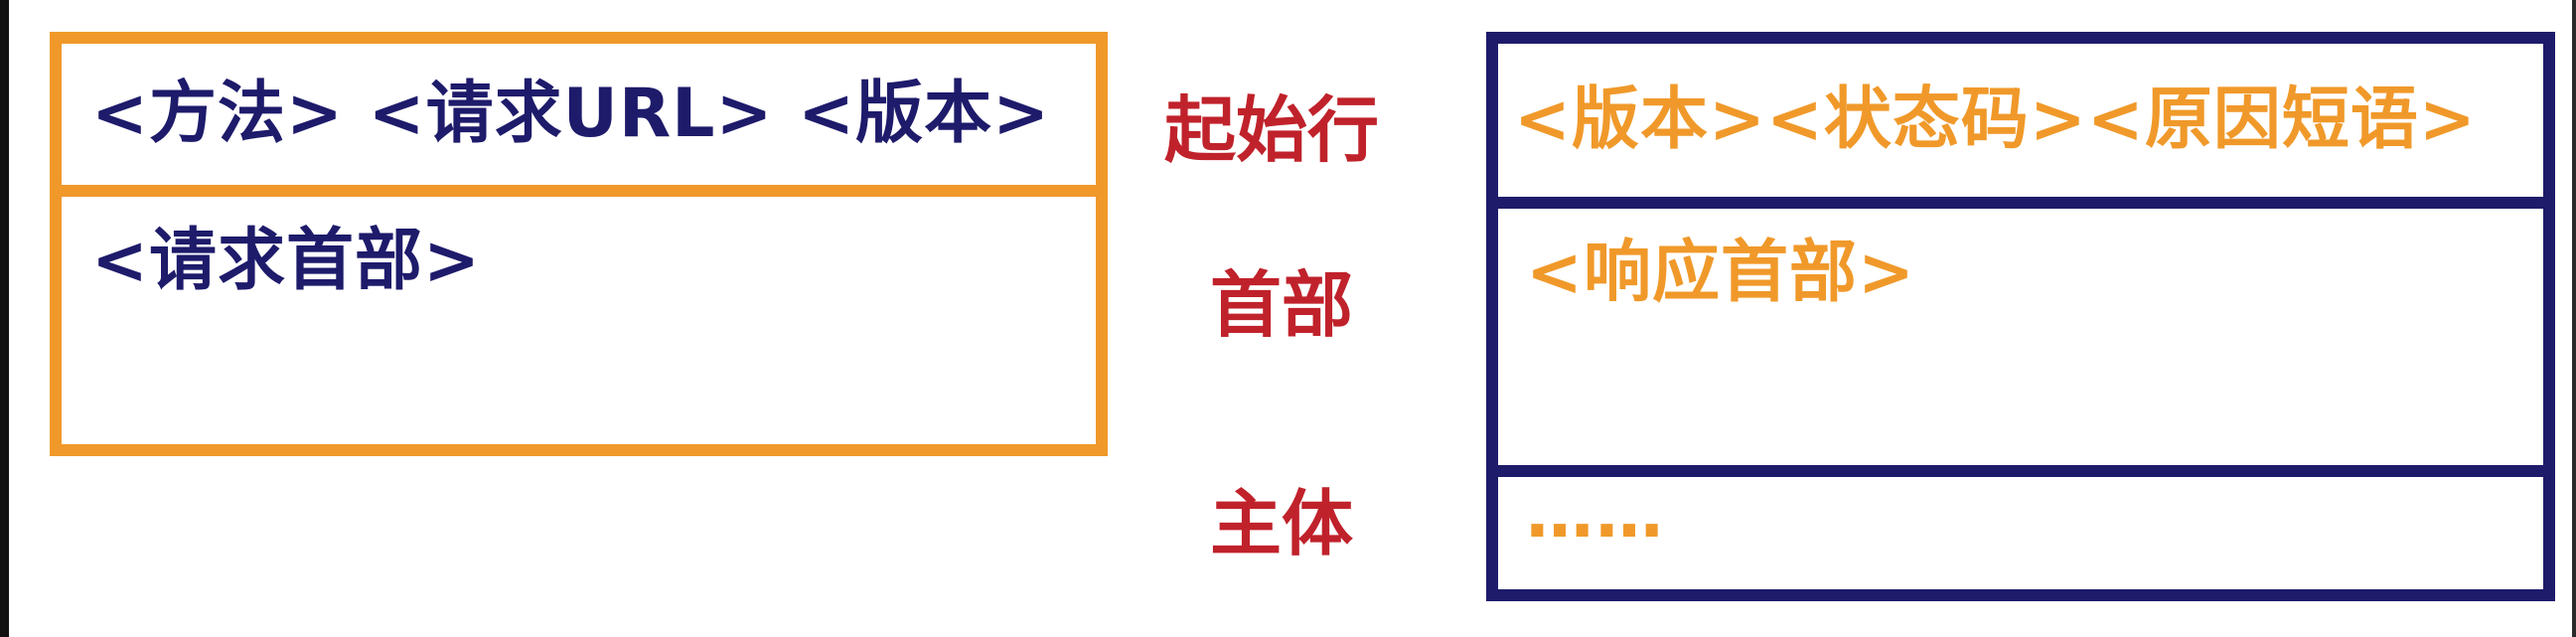 This screenshot has height=637, width=2576. What do you see at coordinates (1281, 524) in the screenshot?
I see `body-label: 主体` at bounding box center [1281, 524].